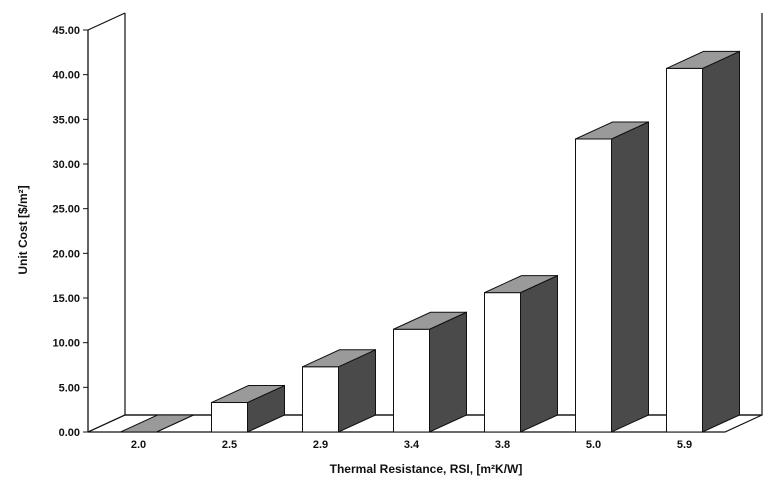  I want to click on left-wall-edges, so click(106, 222).